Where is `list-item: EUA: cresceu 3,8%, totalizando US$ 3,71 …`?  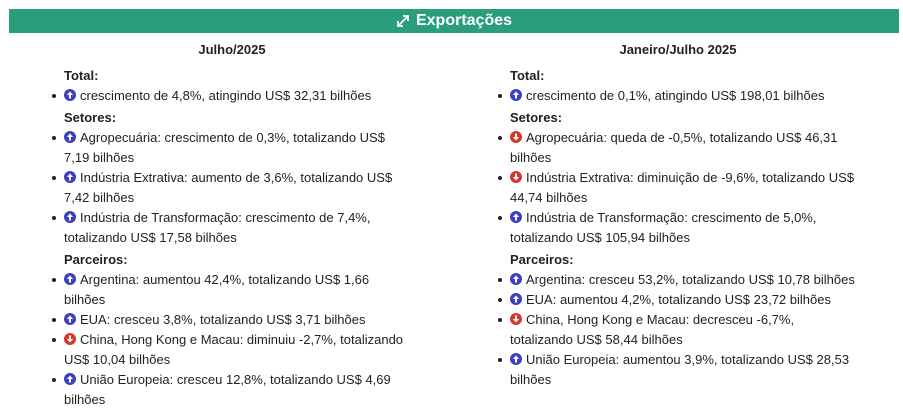 list-item: EUA: cresceu 3,8%, totalizando US$ 3,71 … is located at coordinates (257, 320).